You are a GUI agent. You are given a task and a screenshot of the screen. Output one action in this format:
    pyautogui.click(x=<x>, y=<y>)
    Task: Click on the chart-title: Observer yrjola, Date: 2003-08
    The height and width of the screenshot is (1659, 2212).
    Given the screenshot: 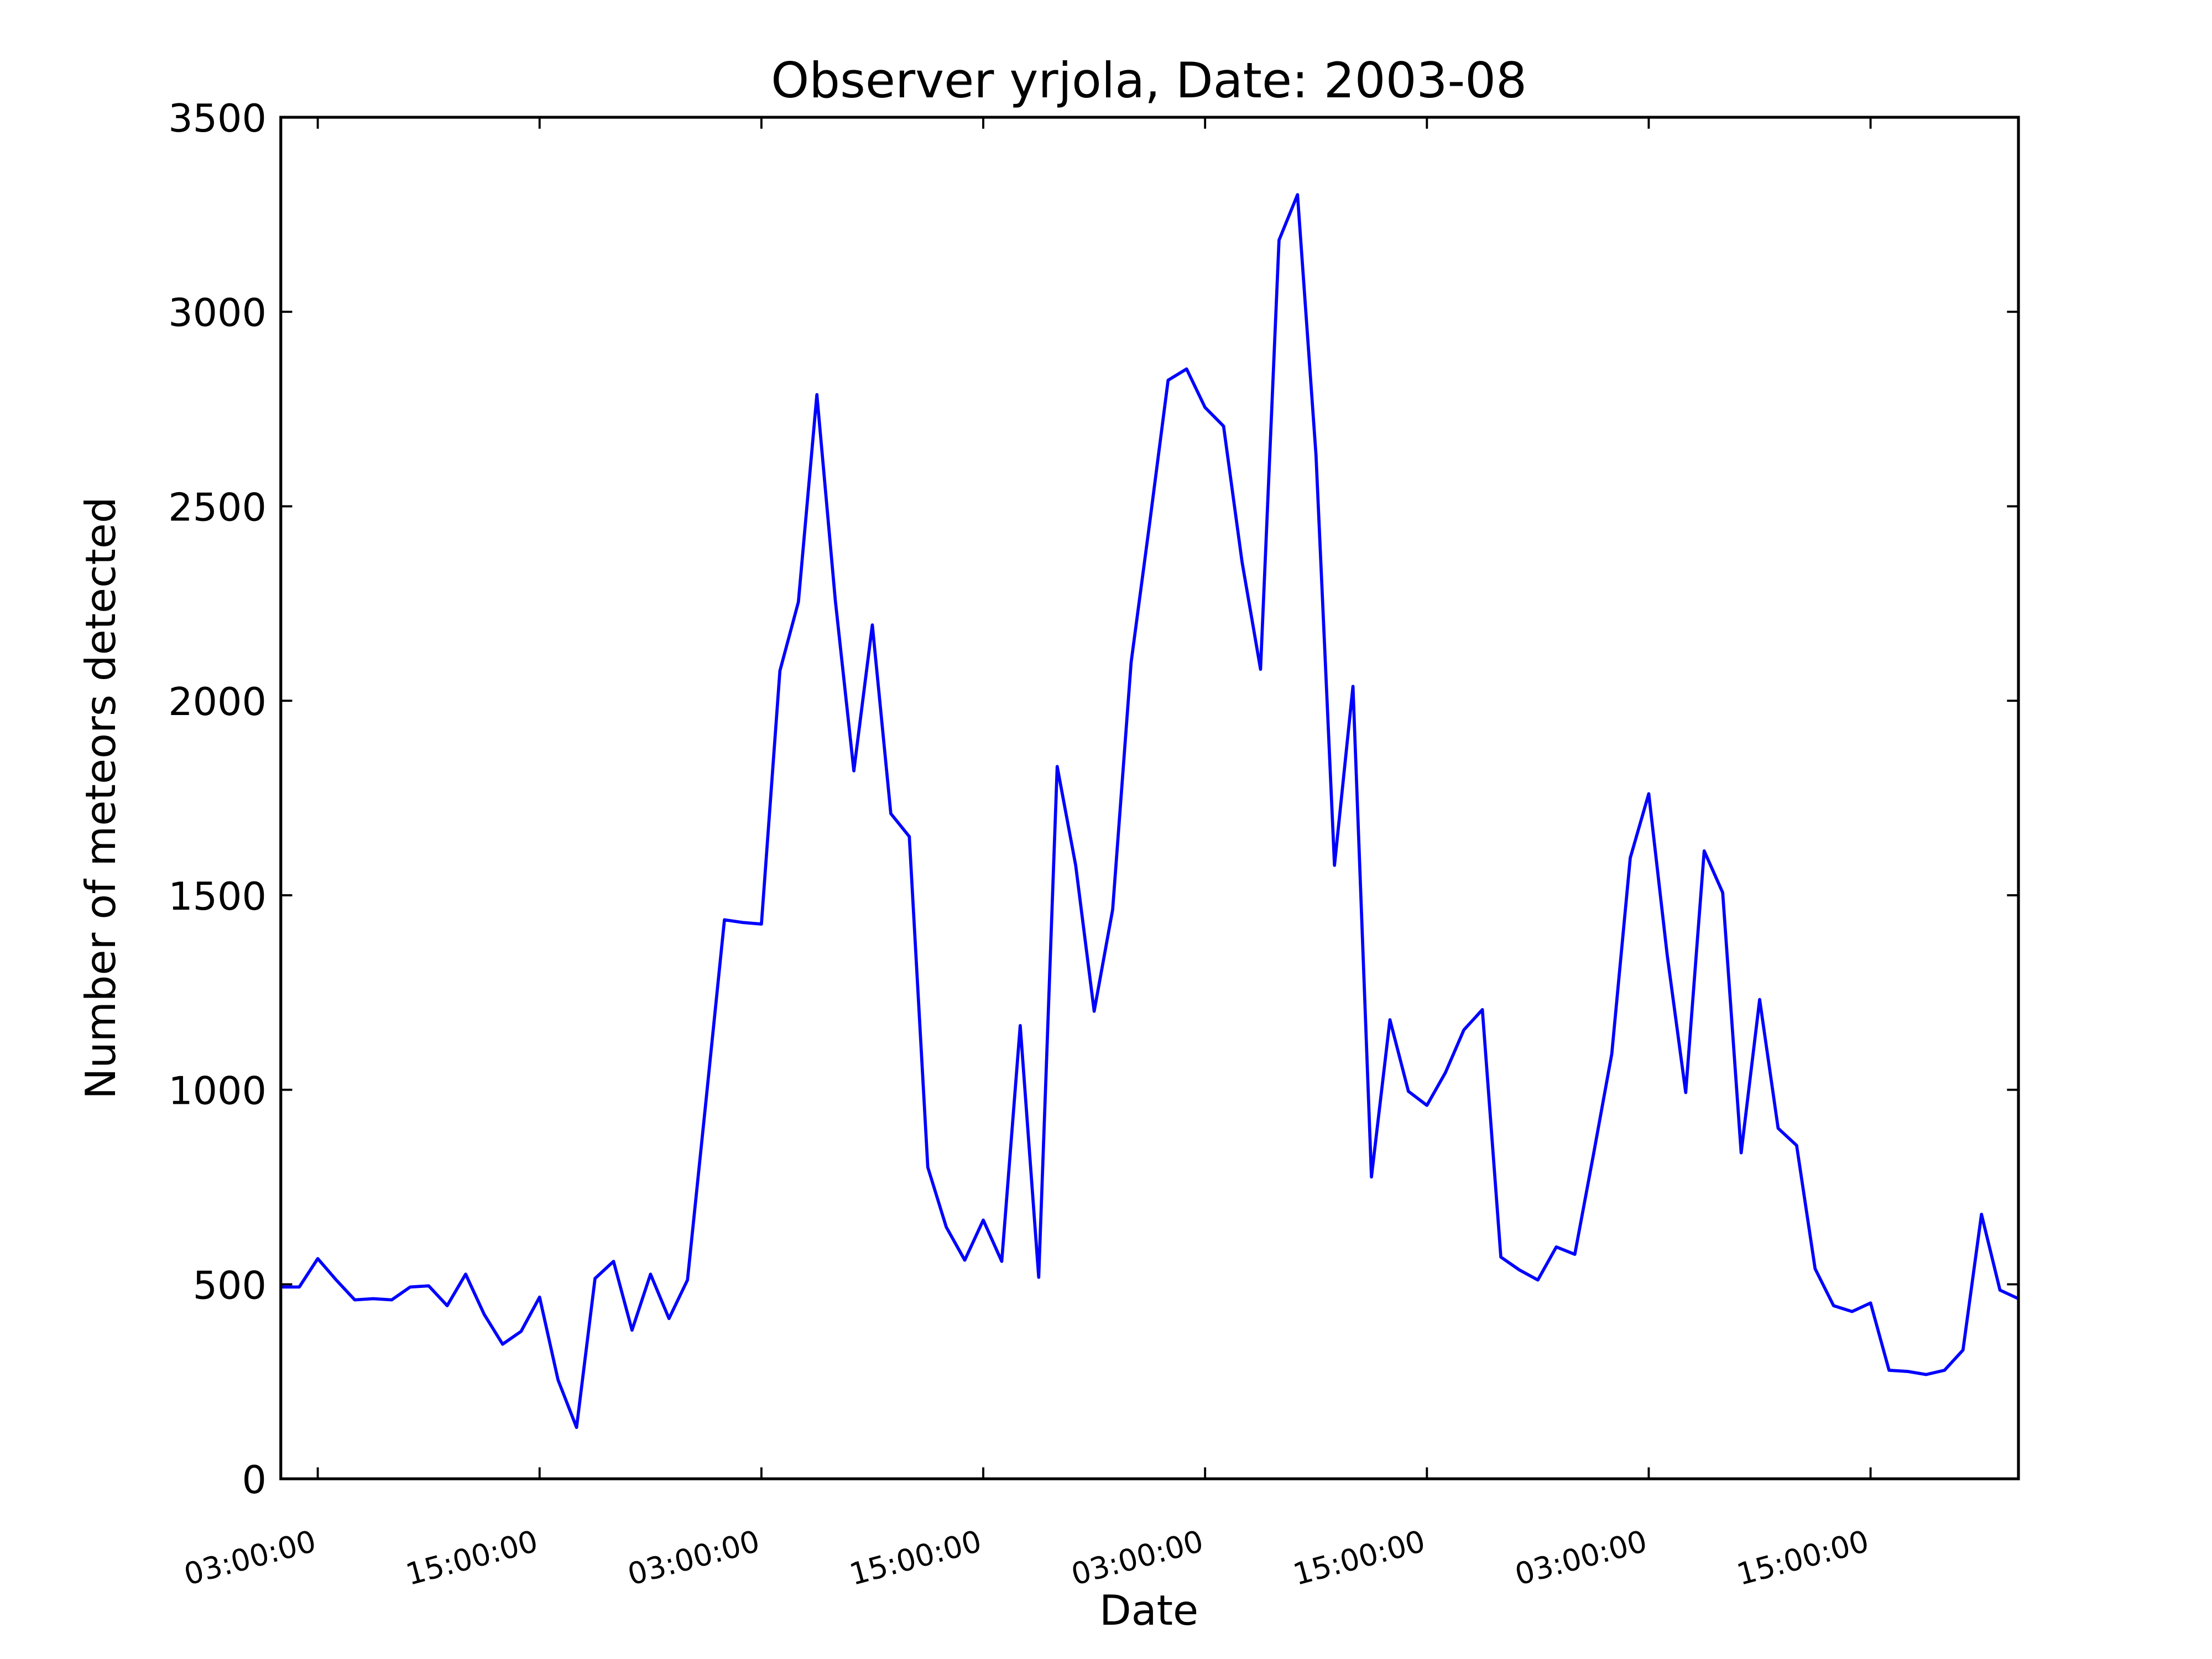 What is the action you would take?
    pyautogui.click(x=1149, y=81)
    